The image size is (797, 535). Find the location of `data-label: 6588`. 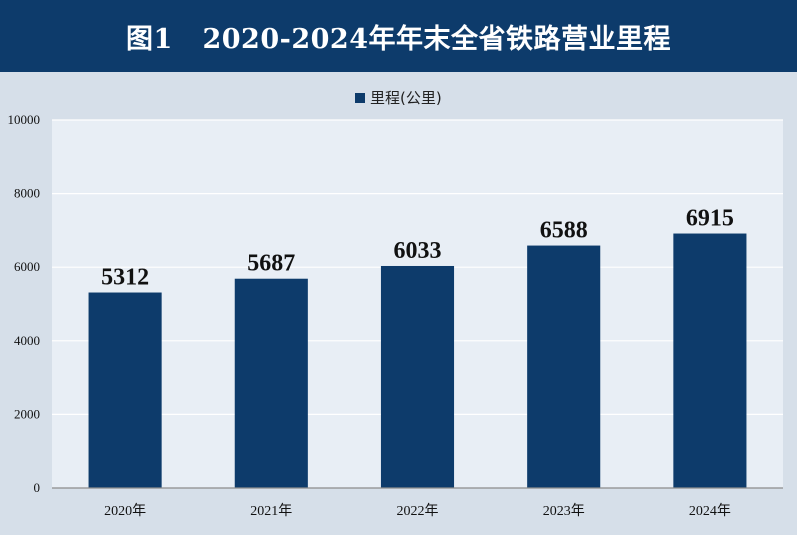

data-label: 6588 is located at coordinates (564, 231).